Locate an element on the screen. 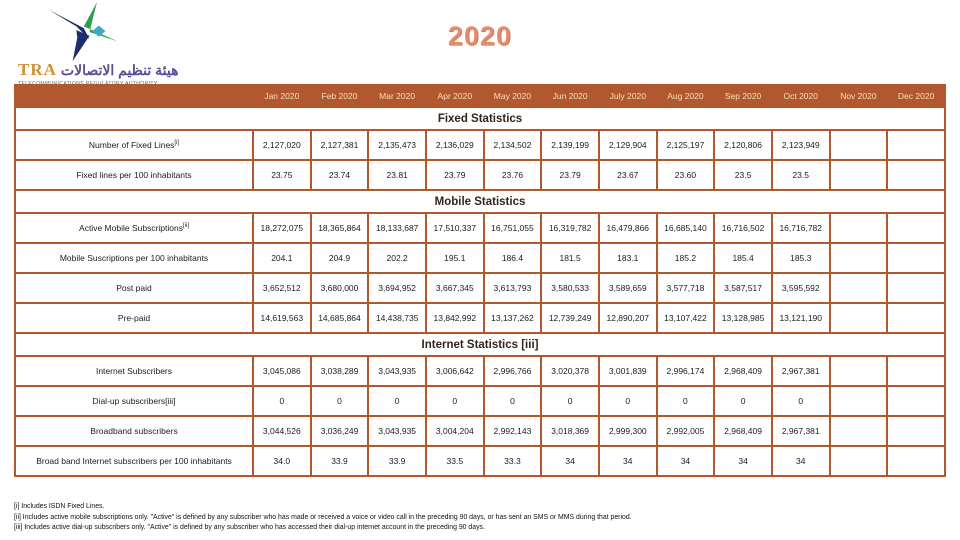 The image size is (960, 540). month-header: Oct 2020 is located at coordinates (800, 96).